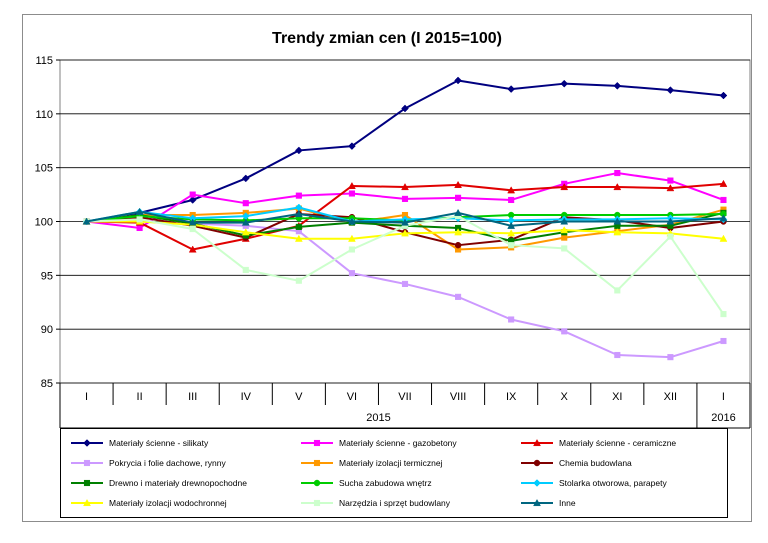 Image resolution: width=768 pixels, height=543 pixels. I want to click on x-tick-label: VII, so click(404, 397).